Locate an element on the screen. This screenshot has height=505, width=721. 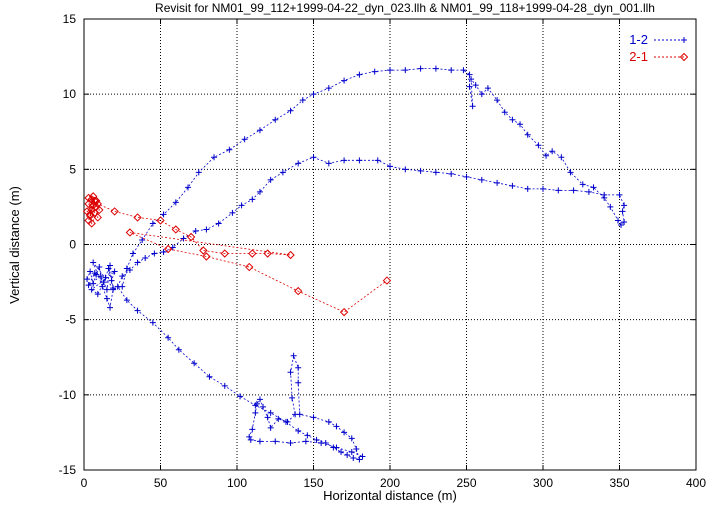
legend-marker-shape is located at coordinates (684, 40).